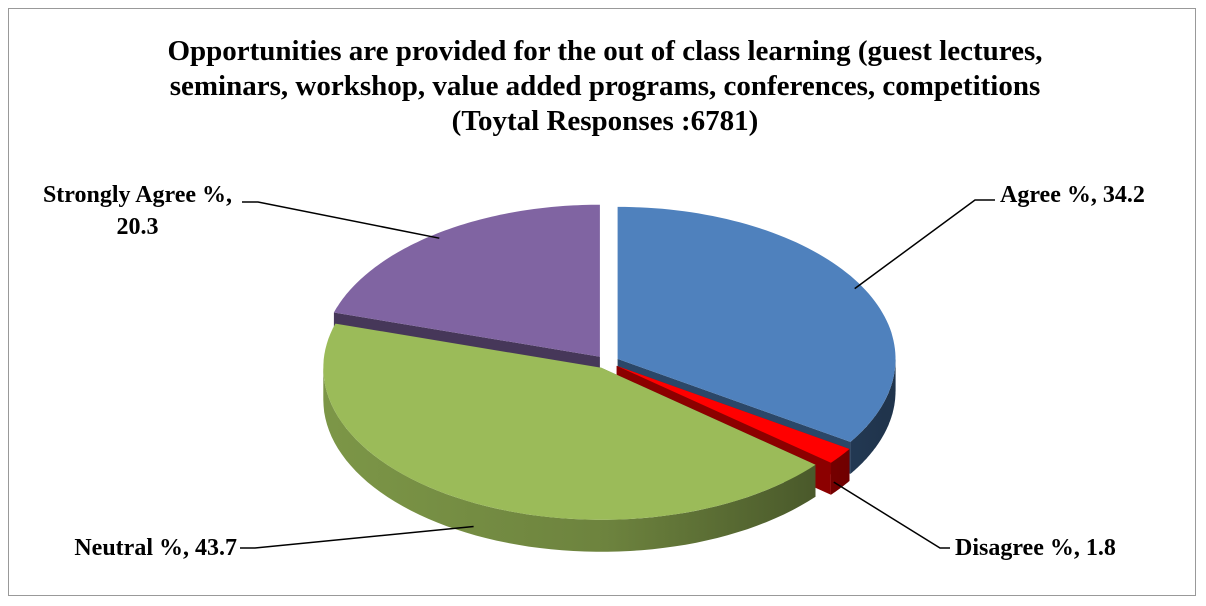 This screenshot has width=1206, height=606. Describe the element at coordinates (155, 548) in the screenshot. I see `data-label: Neutral %, 43.7` at that location.